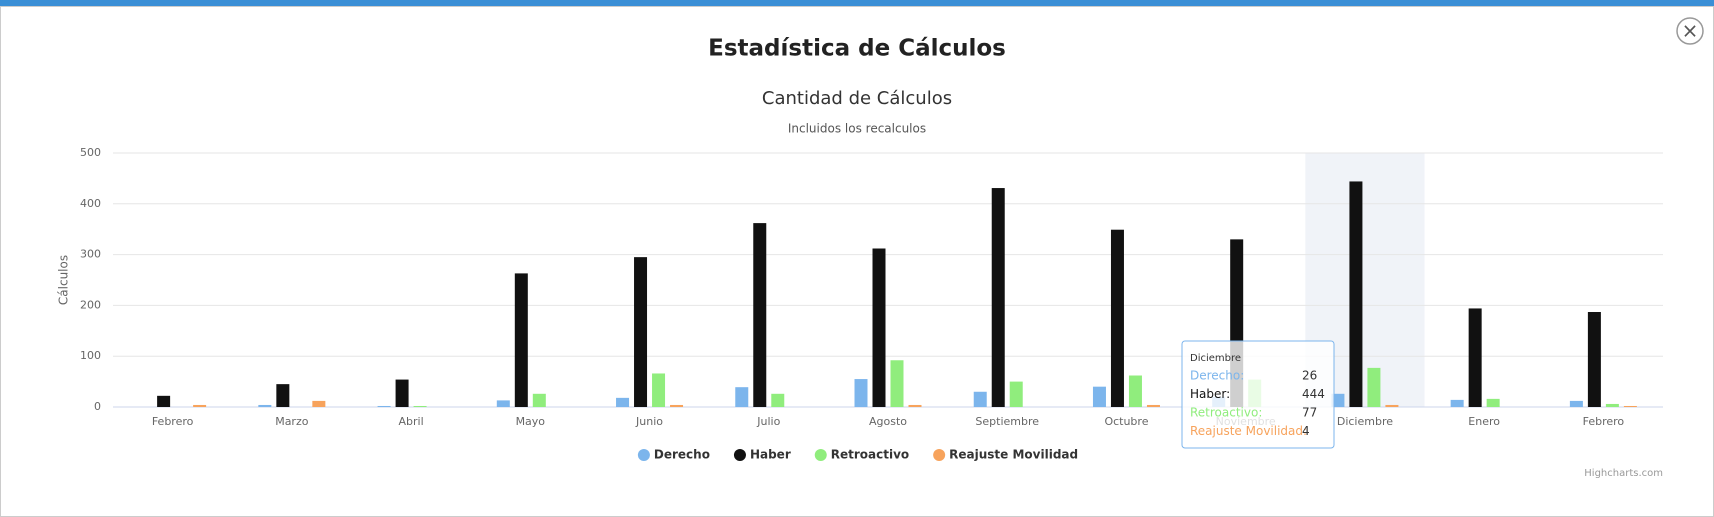  Describe the element at coordinates (1306, 431) in the screenshot. I see `tooltip-value: 4` at that location.